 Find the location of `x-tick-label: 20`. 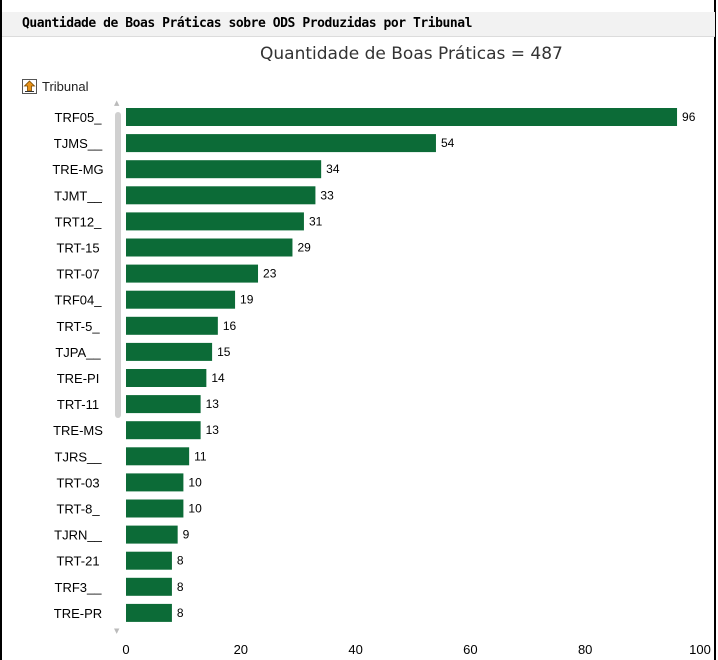

x-tick-label: 20 is located at coordinates (241, 648).